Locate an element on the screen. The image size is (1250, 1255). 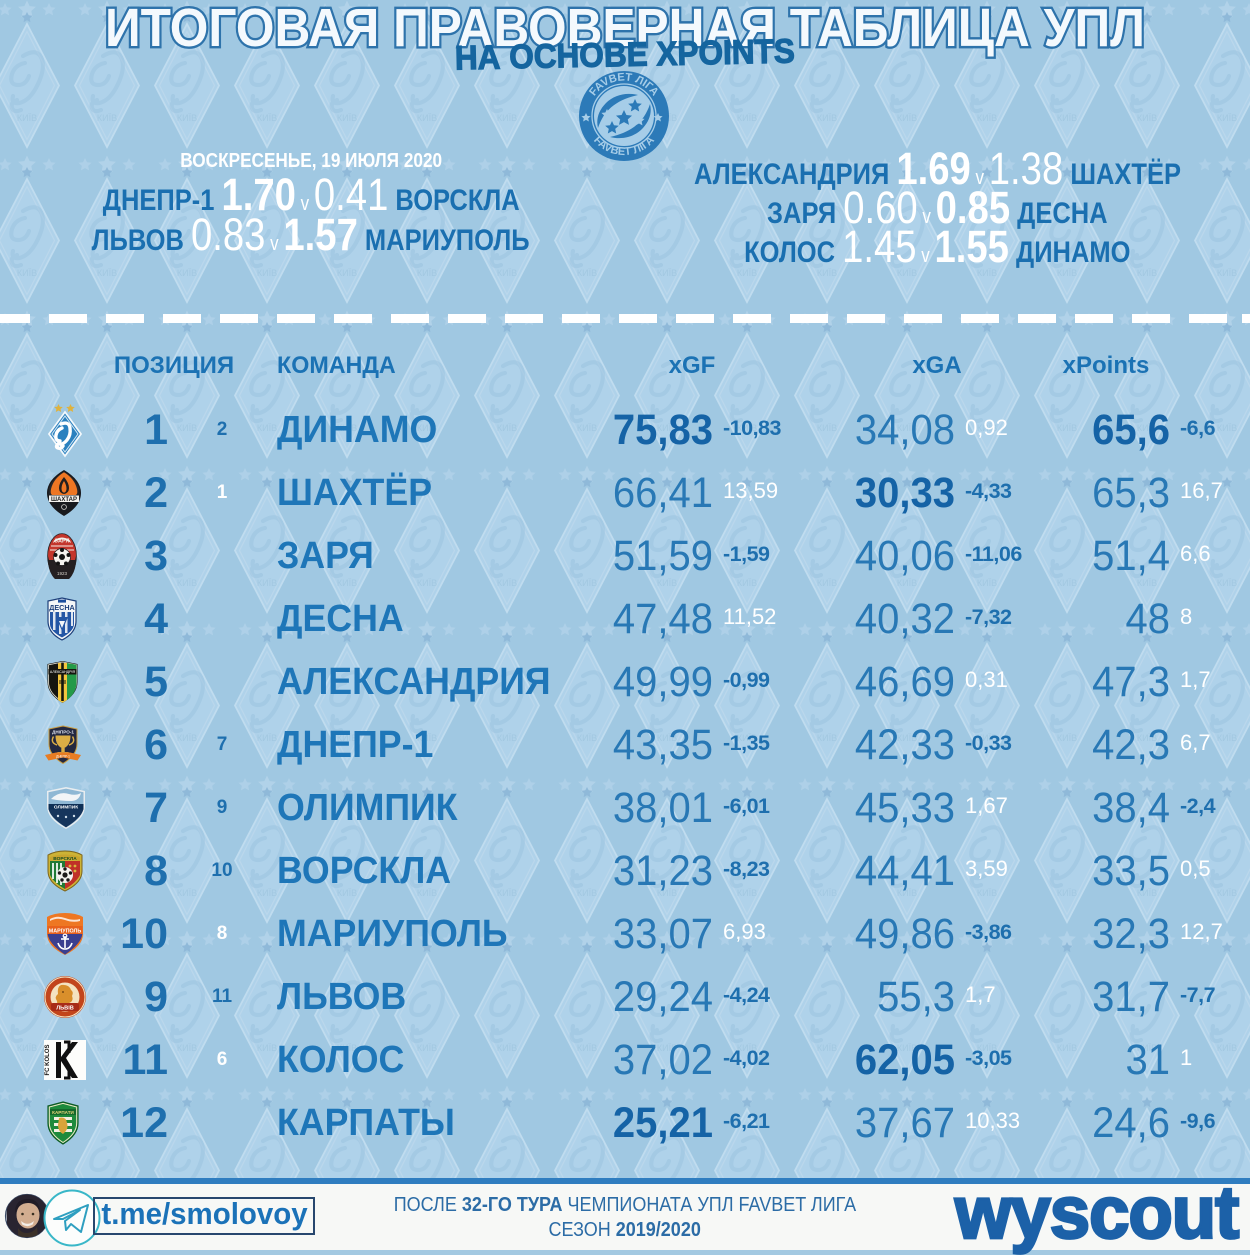
svg-text:ИТОГОВАЯ ПРАВОВЕРНАЯ ТАБЛИЦА У: ИТОГОВАЯ ПРАВОВЕРНАЯ ТАБЛИЦА УПЛ is located at coordinates (625, 29).